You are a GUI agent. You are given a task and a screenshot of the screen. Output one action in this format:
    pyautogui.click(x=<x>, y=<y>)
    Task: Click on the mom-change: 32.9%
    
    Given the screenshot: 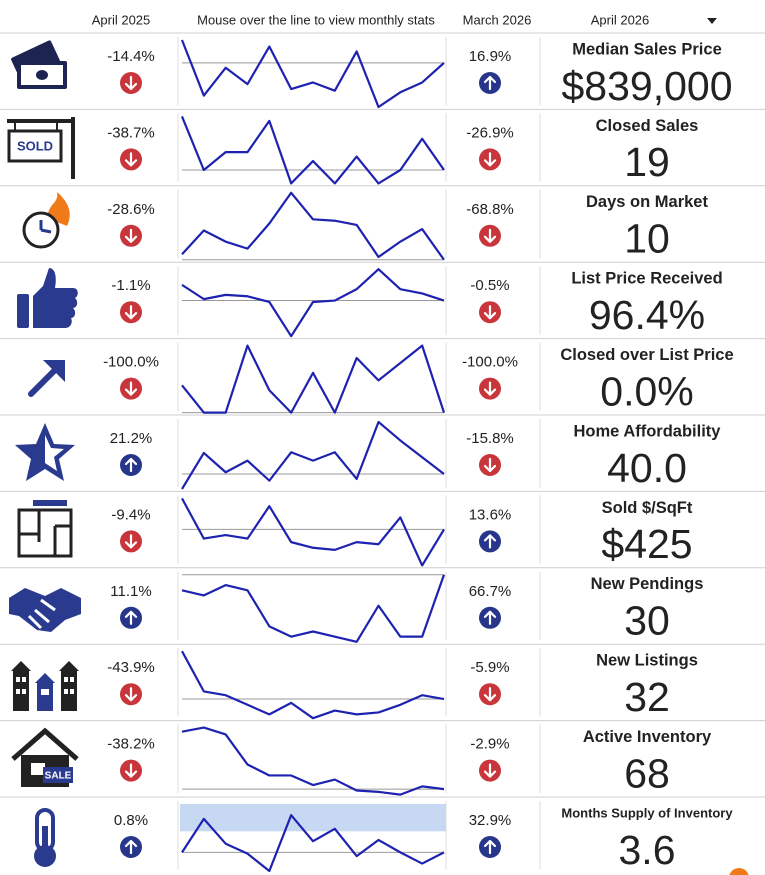 What is the action you would take?
    pyautogui.click(x=490, y=820)
    